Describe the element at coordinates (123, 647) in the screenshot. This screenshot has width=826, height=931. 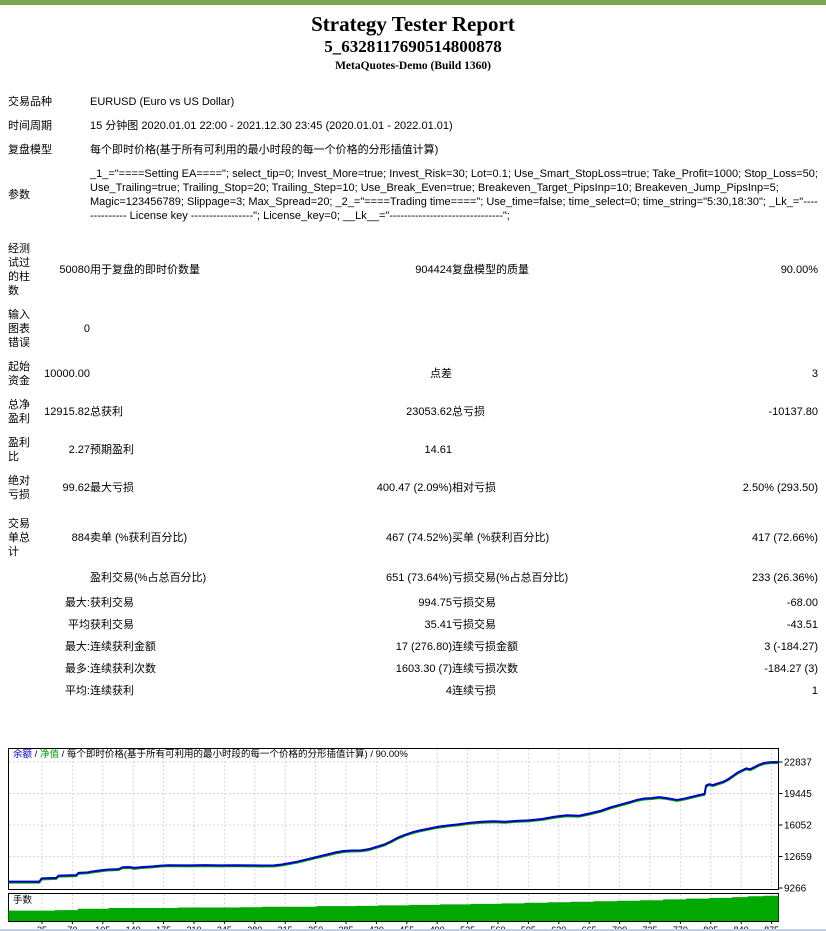
I see `stat-label-2: 连续获利金额` at that location.